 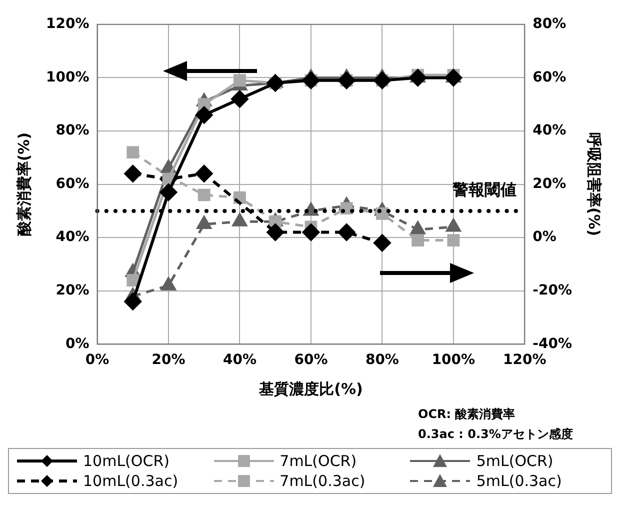 I want to click on x-axis-title: 基質濃度比(%), so click(x=310, y=389).